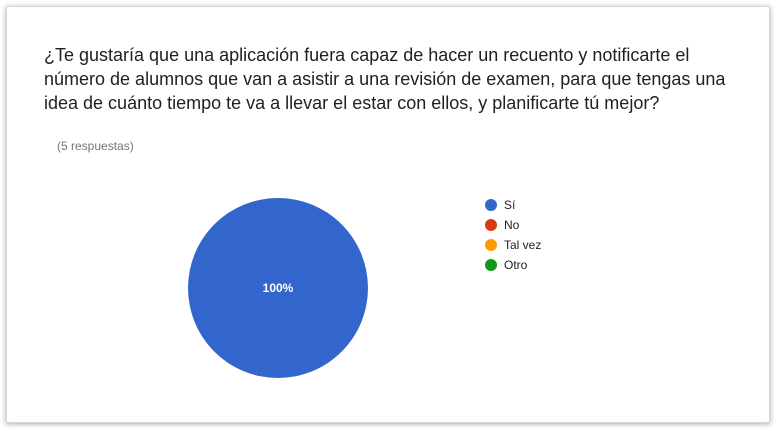  I want to click on pie-chart: 100%, so click(278, 288).